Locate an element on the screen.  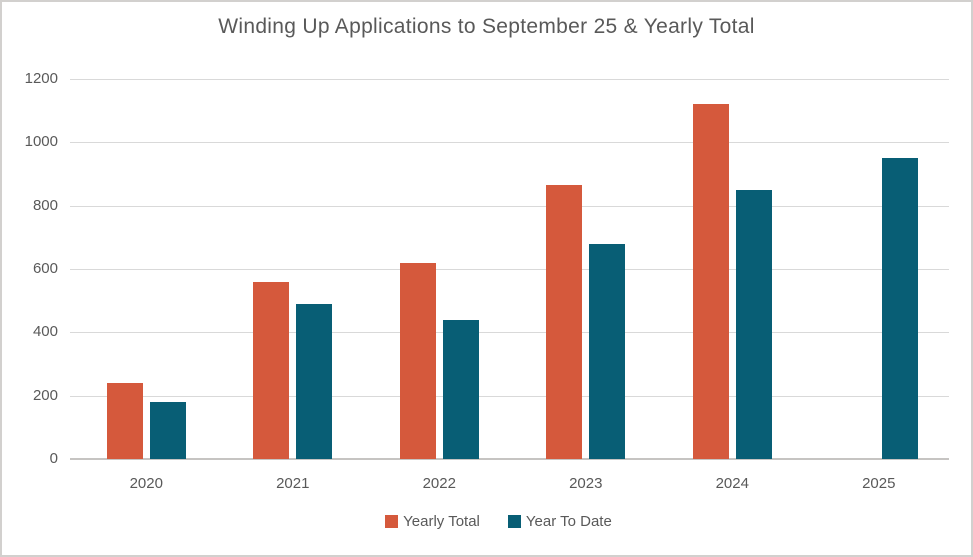
legend-label-year-to-date: Year To Date is located at coordinates (568, 521).